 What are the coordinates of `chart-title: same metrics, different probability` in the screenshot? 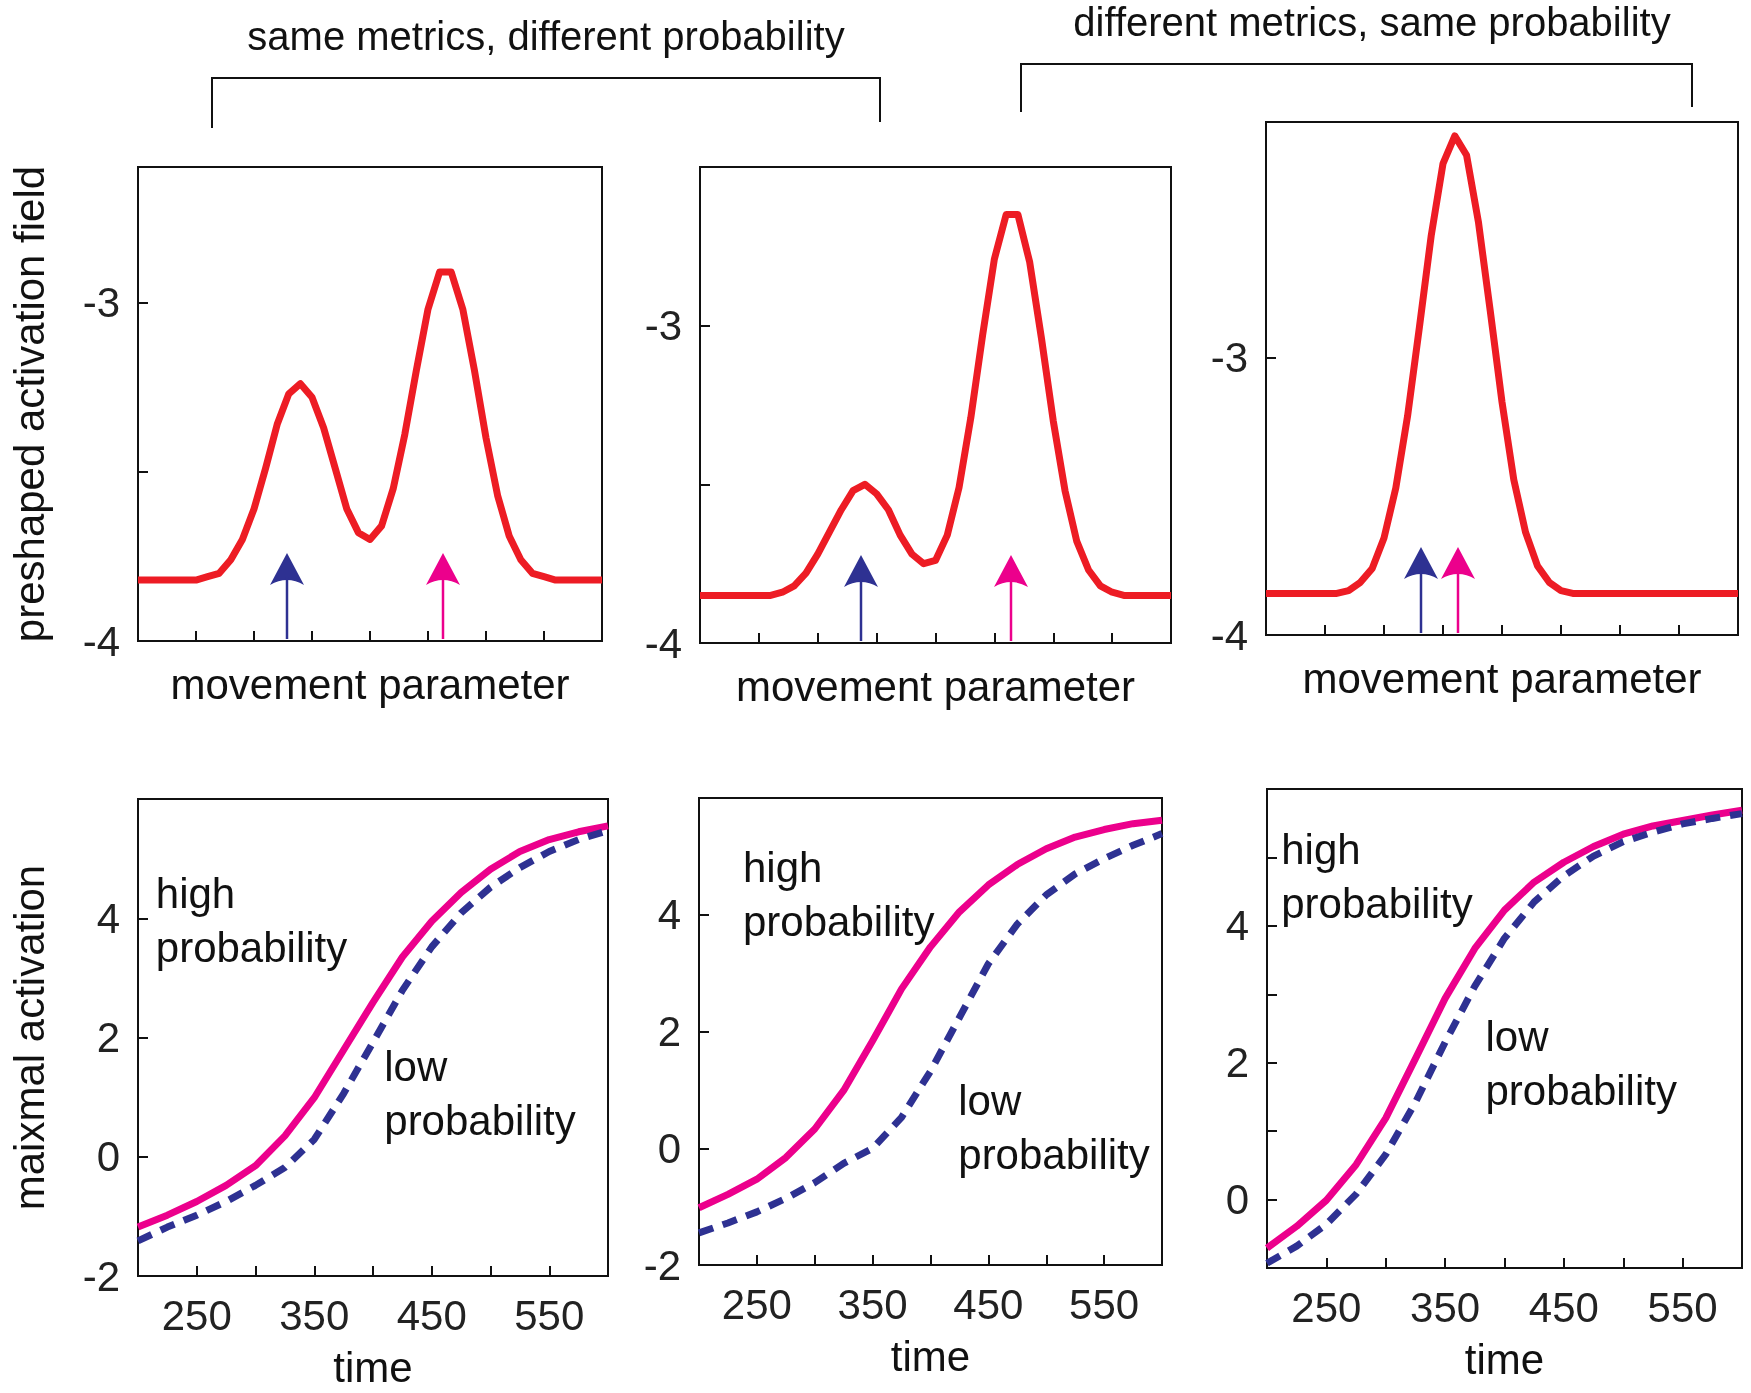 It's located at (546, 36).